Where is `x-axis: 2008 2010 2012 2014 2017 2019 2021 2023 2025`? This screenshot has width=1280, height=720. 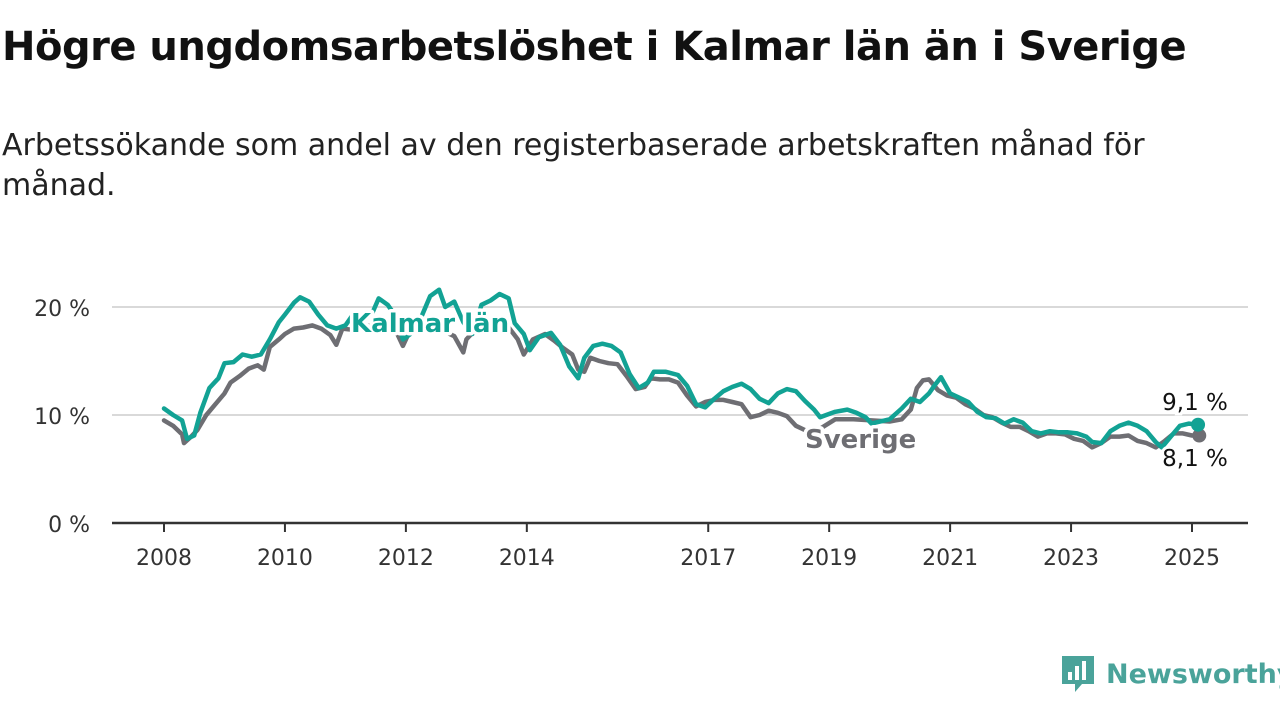
x-axis: 2008 2010 2012 2014 2017 2019 2021 2023 2025 is located at coordinates (680, 546).